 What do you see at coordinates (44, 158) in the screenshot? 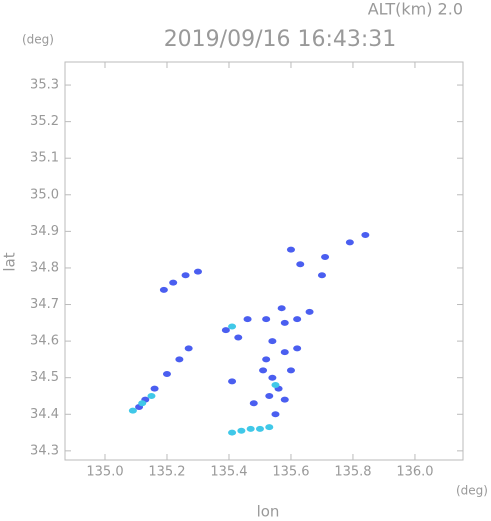
I see `y-tick-label: 35.1` at bounding box center [44, 158].